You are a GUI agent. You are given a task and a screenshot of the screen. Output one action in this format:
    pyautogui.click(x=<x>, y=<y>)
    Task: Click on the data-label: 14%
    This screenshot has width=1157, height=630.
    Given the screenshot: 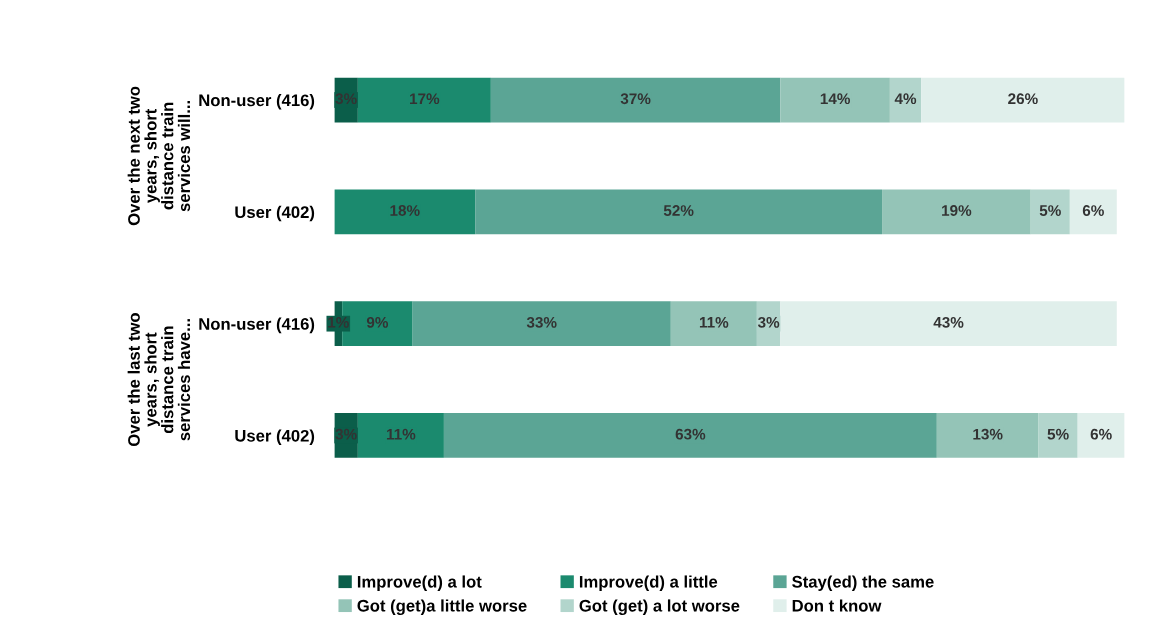 What is the action you would take?
    pyautogui.click(x=835, y=99)
    